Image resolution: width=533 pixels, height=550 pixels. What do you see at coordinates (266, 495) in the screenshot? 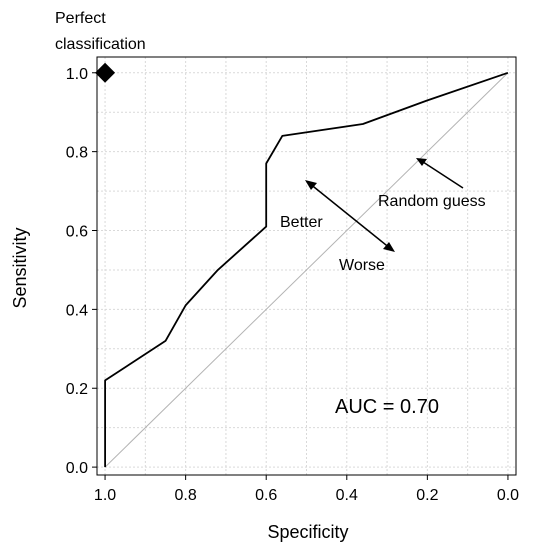
I see `x-tick-label: 0.6` at bounding box center [266, 495].